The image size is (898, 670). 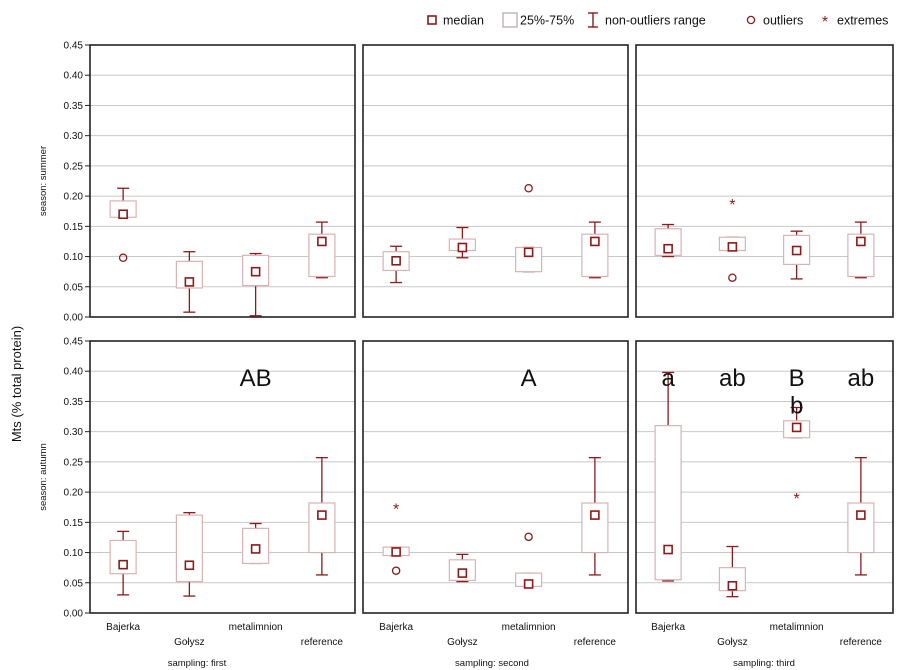 I want to click on y-tick-label: 0.00, so click(x=74, y=318).